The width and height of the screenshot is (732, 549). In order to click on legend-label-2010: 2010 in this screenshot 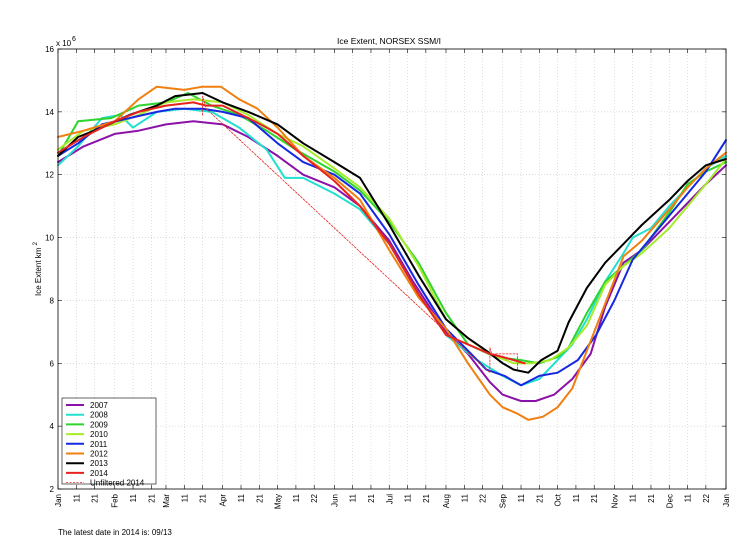, I will do `click(99, 434)`.